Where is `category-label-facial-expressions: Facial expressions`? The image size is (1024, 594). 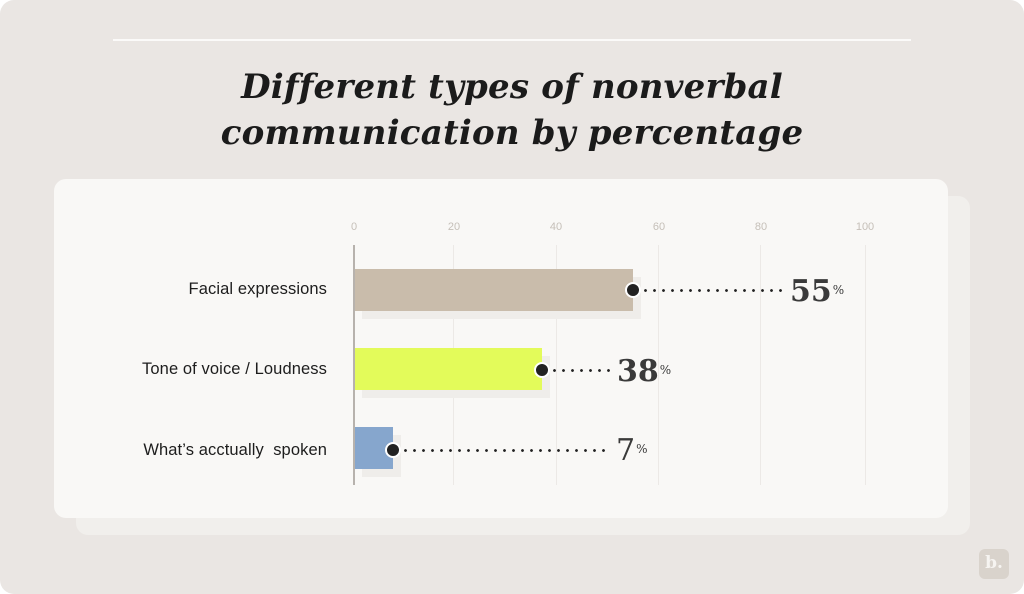 category-label-facial-expressions: Facial expressions is located at coordinates (257, 289).